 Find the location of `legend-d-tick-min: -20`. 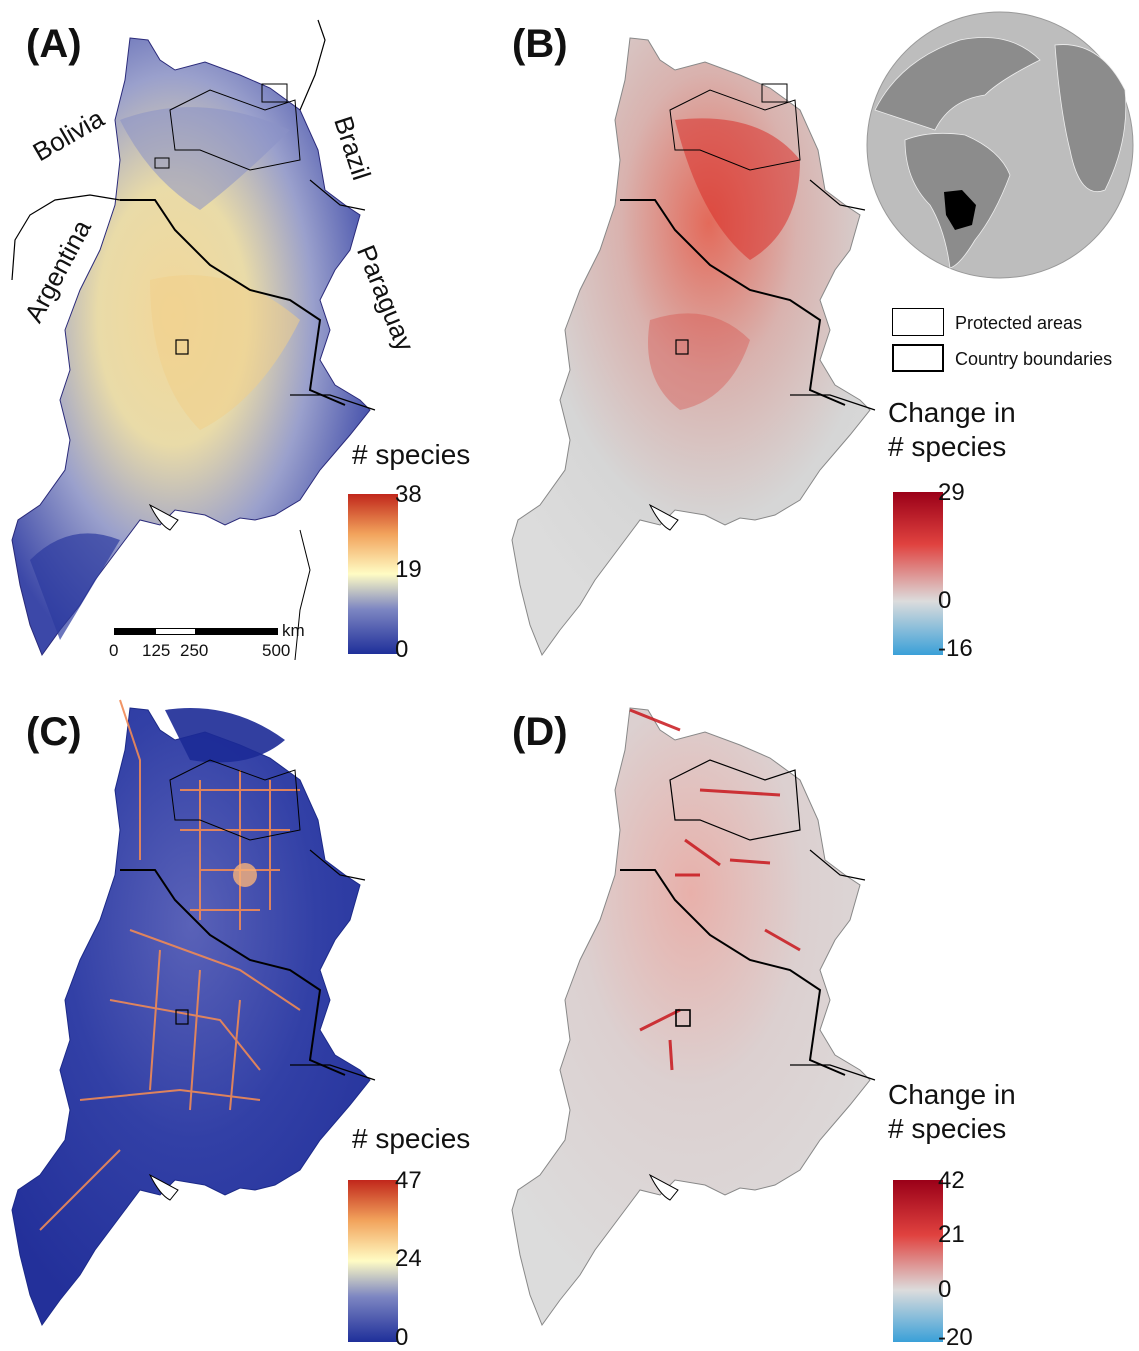

legend-d-tick-min: -20 is located at coordinates (955, 1337).